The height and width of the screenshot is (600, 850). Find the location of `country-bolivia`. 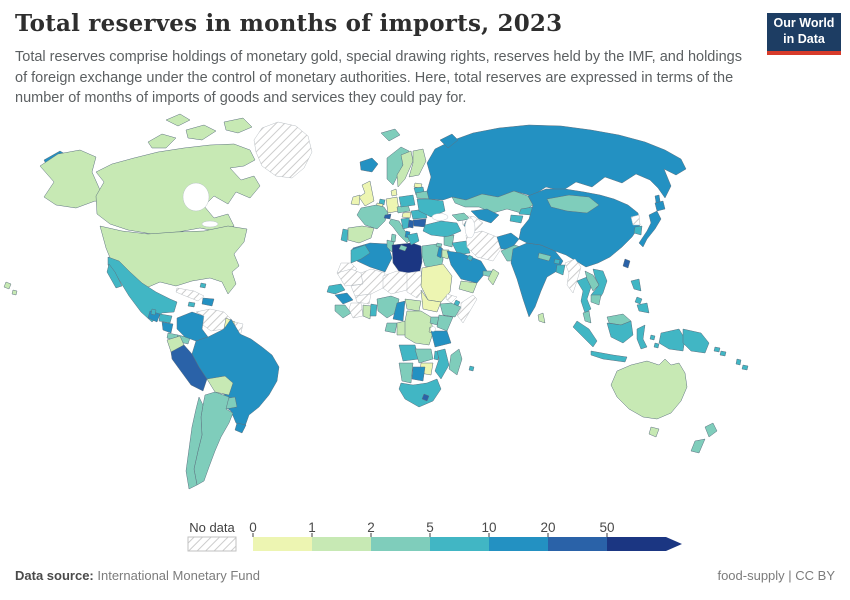

country-bolivia is located at coordinates (220, 385).